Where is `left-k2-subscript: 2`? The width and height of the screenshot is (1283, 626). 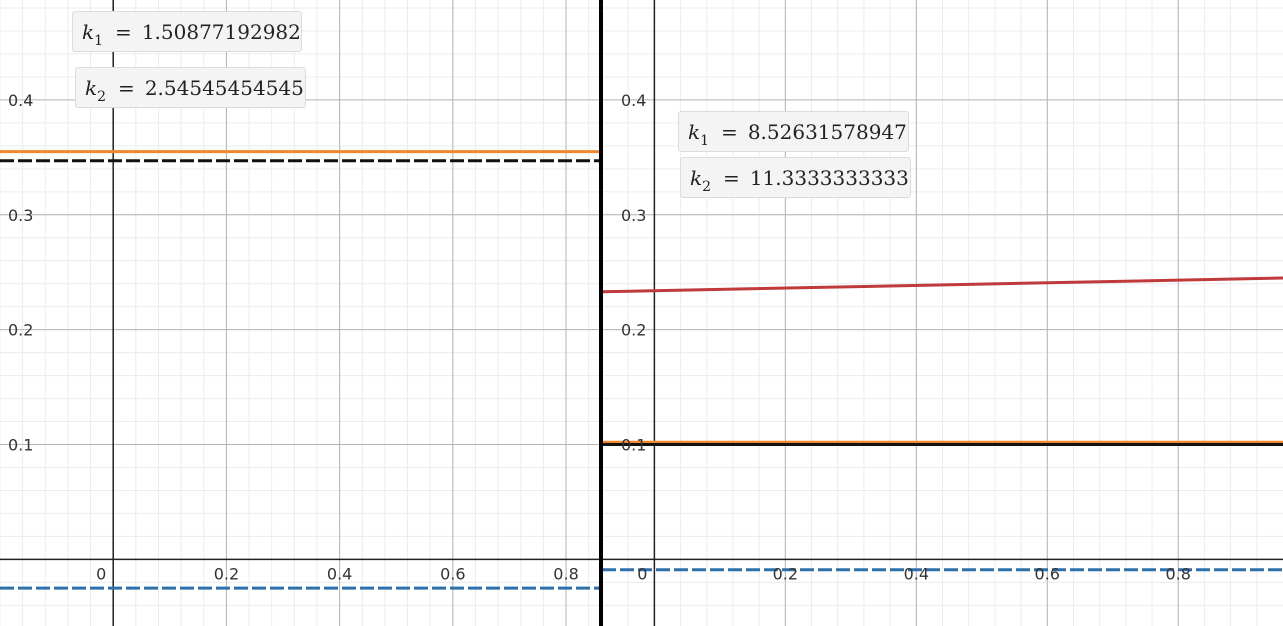
left-k2-subscript: 2 is located at coordinates (102, 97).